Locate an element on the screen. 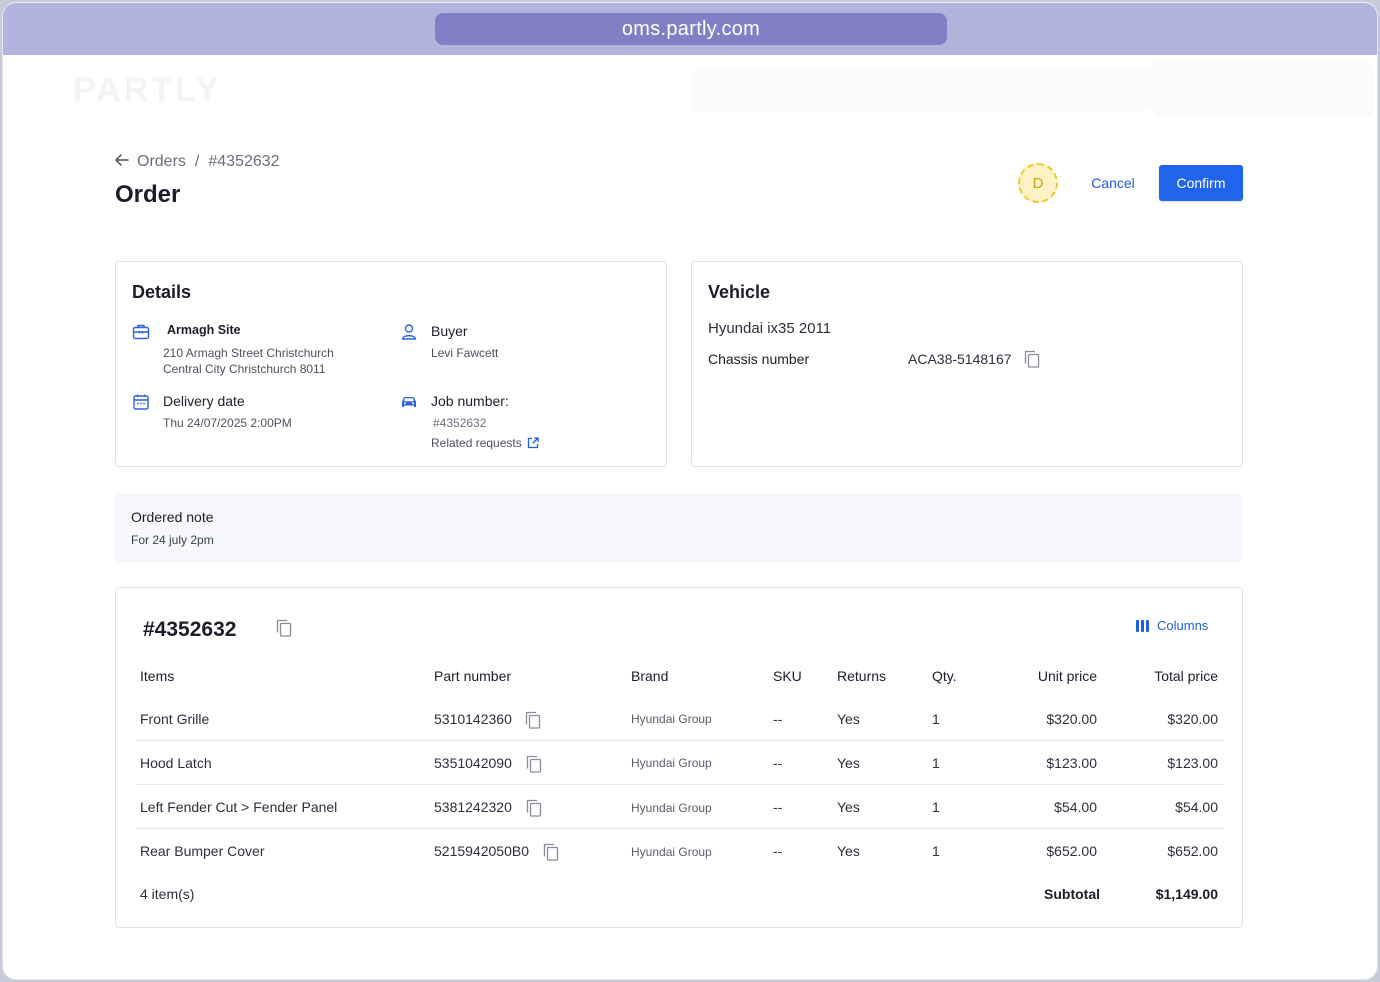 The image size is (1380, 982). site-address-line1: 210 Armagh Street Christchurch is located at coordinates (248, 353).